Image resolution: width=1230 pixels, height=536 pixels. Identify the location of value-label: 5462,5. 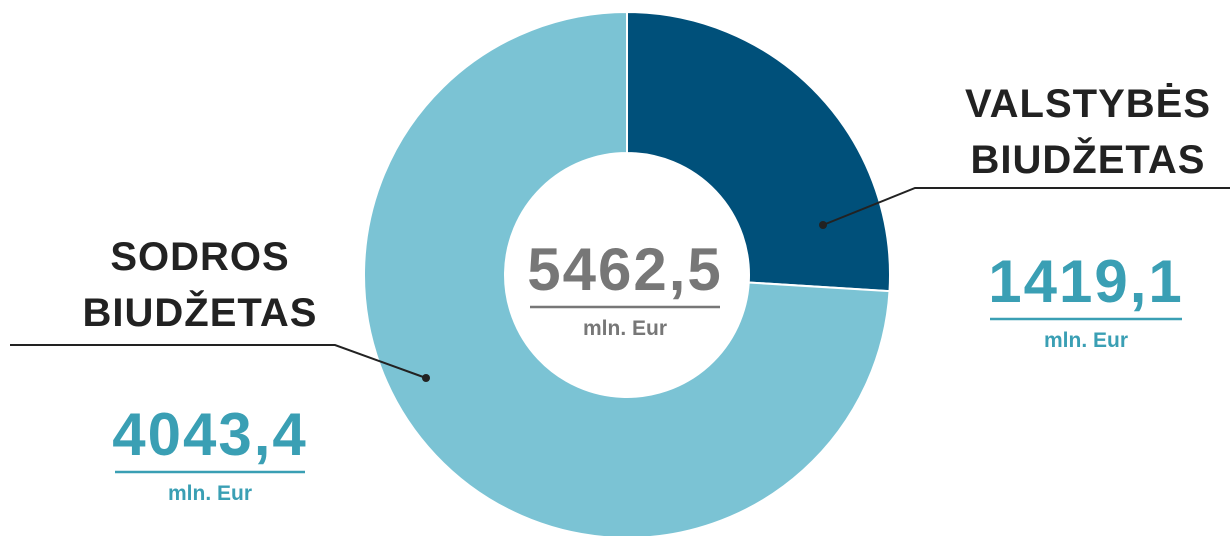
(625, 269).